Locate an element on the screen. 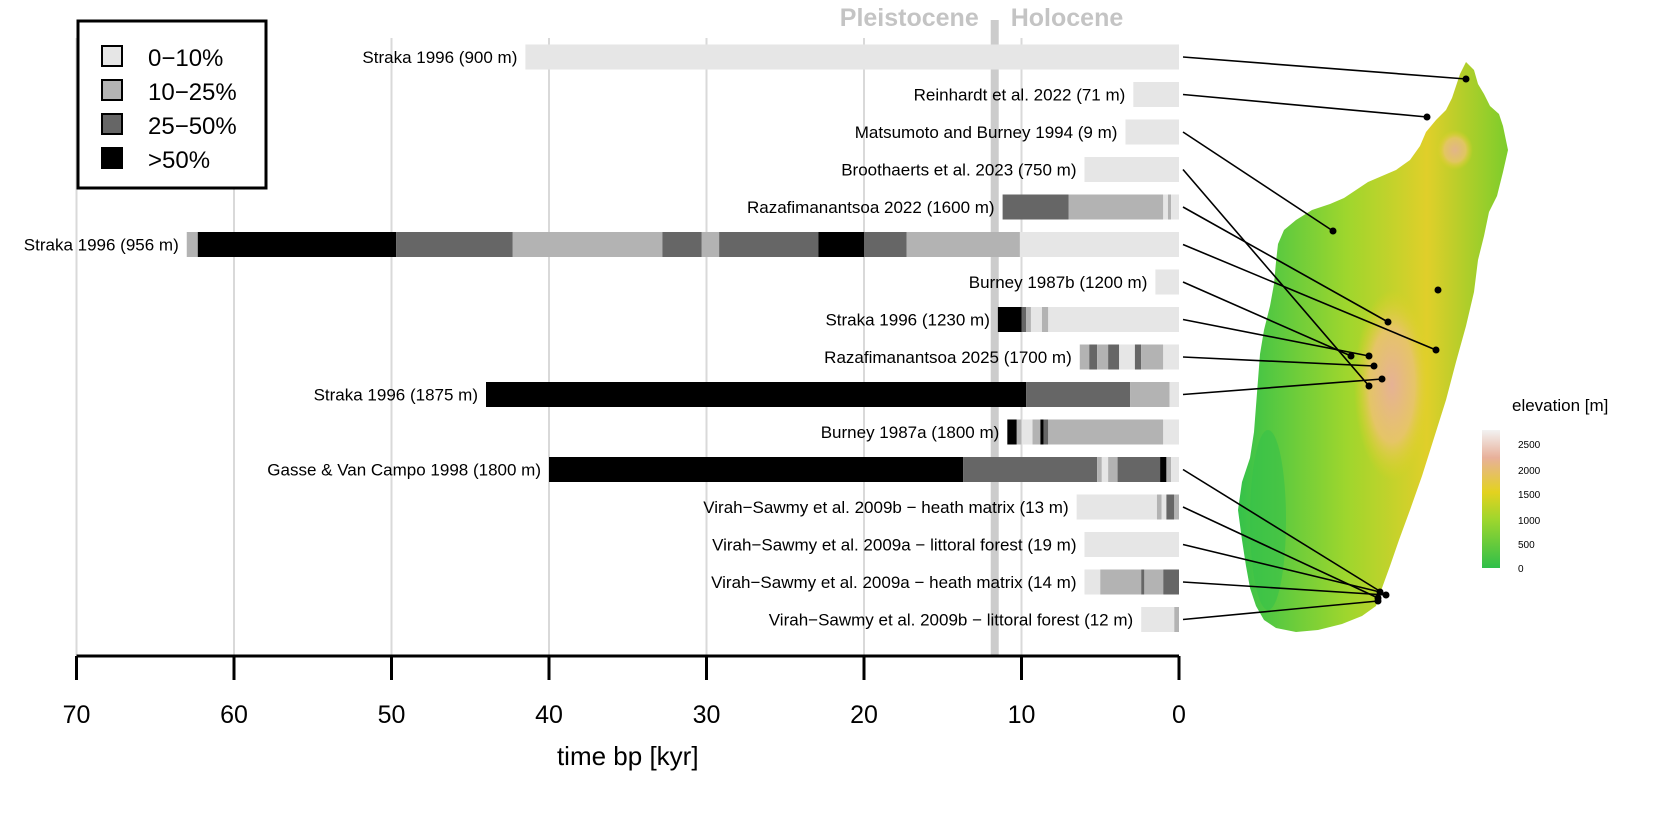 The height and width of the screenshot is (819, 1661). holocene-label: Holocene is located at coordinates (1067, 18).